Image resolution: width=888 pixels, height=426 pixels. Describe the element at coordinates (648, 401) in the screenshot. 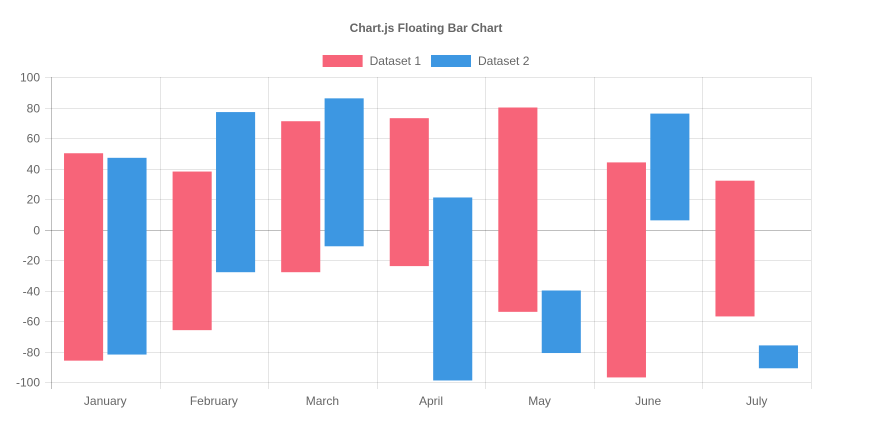

I see `x-tick-label: June` at that location.